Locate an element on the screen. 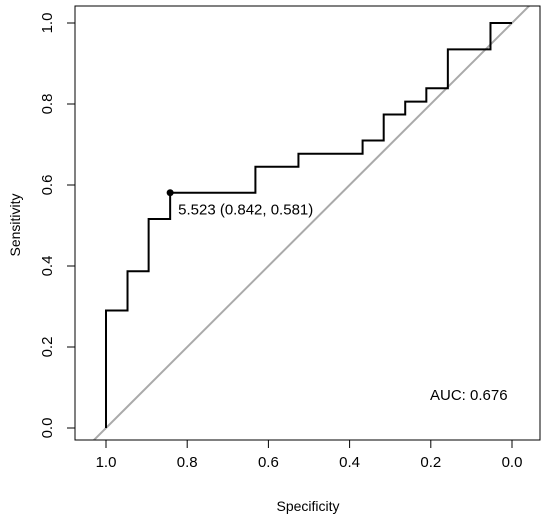 The image size is (550, 519). x-tick-label: 0.2 is located at coordinates (430, 462).